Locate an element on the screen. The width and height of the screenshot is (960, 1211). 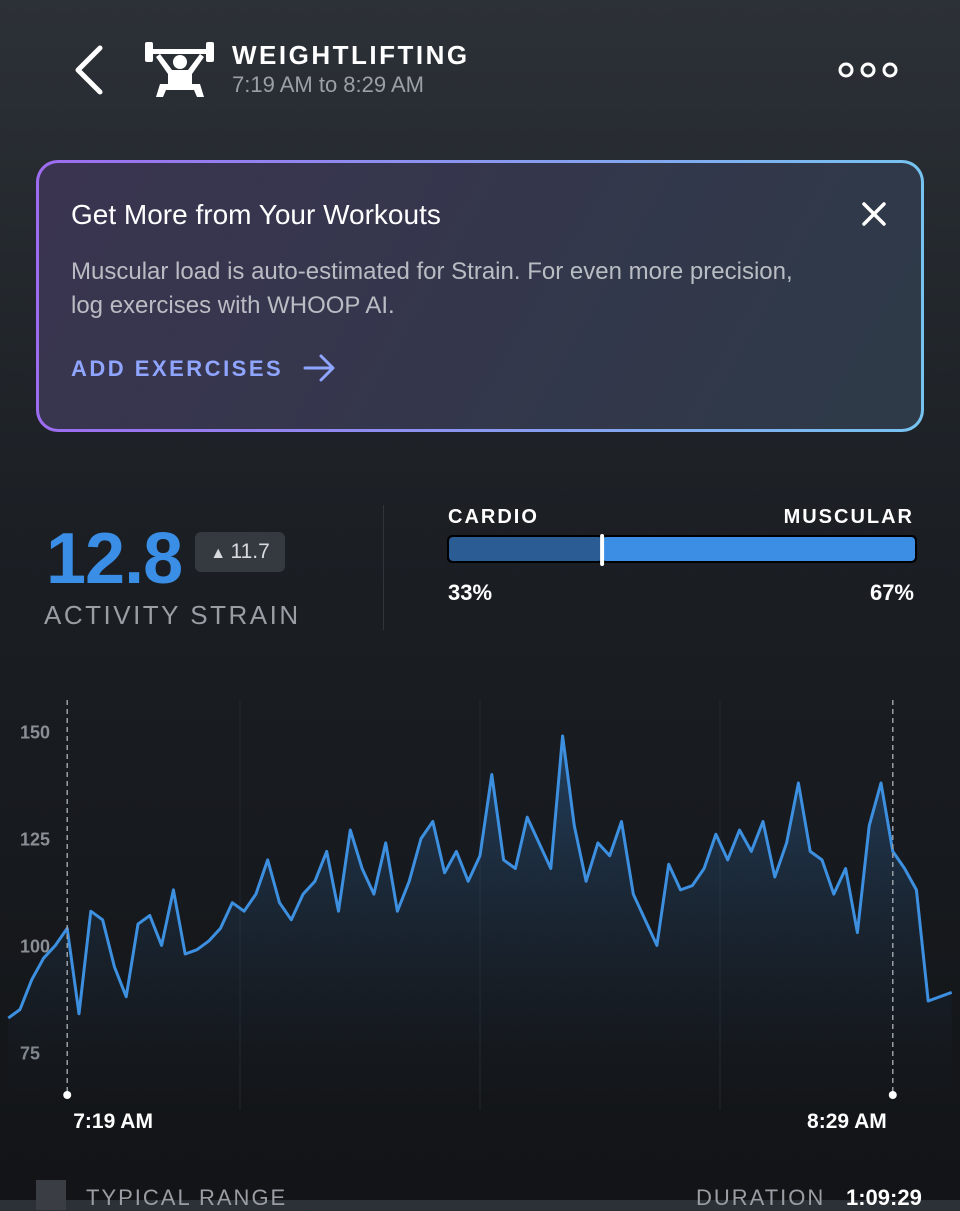
workout-time: 7:19 AM to 8:29 AM is located at coordinates (328, 84).